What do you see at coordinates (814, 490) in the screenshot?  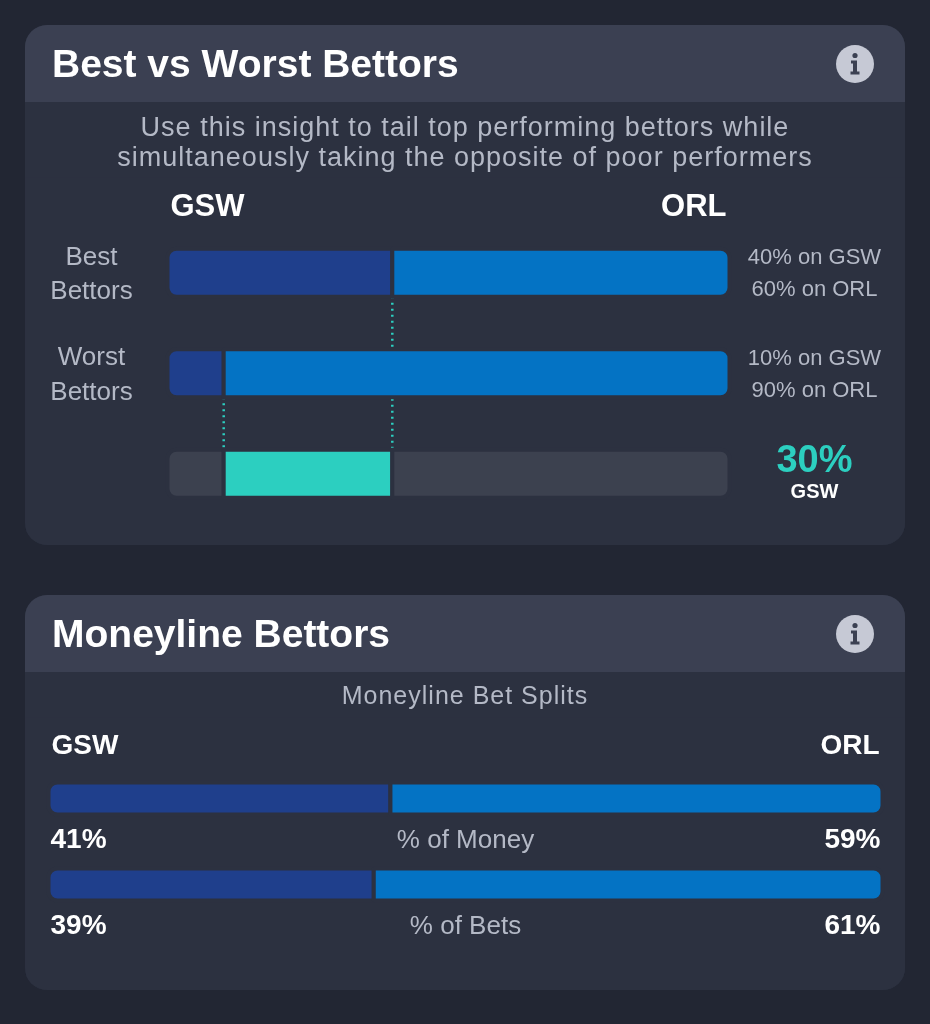 I see `text: GSW` at bounding box center [814, 490].